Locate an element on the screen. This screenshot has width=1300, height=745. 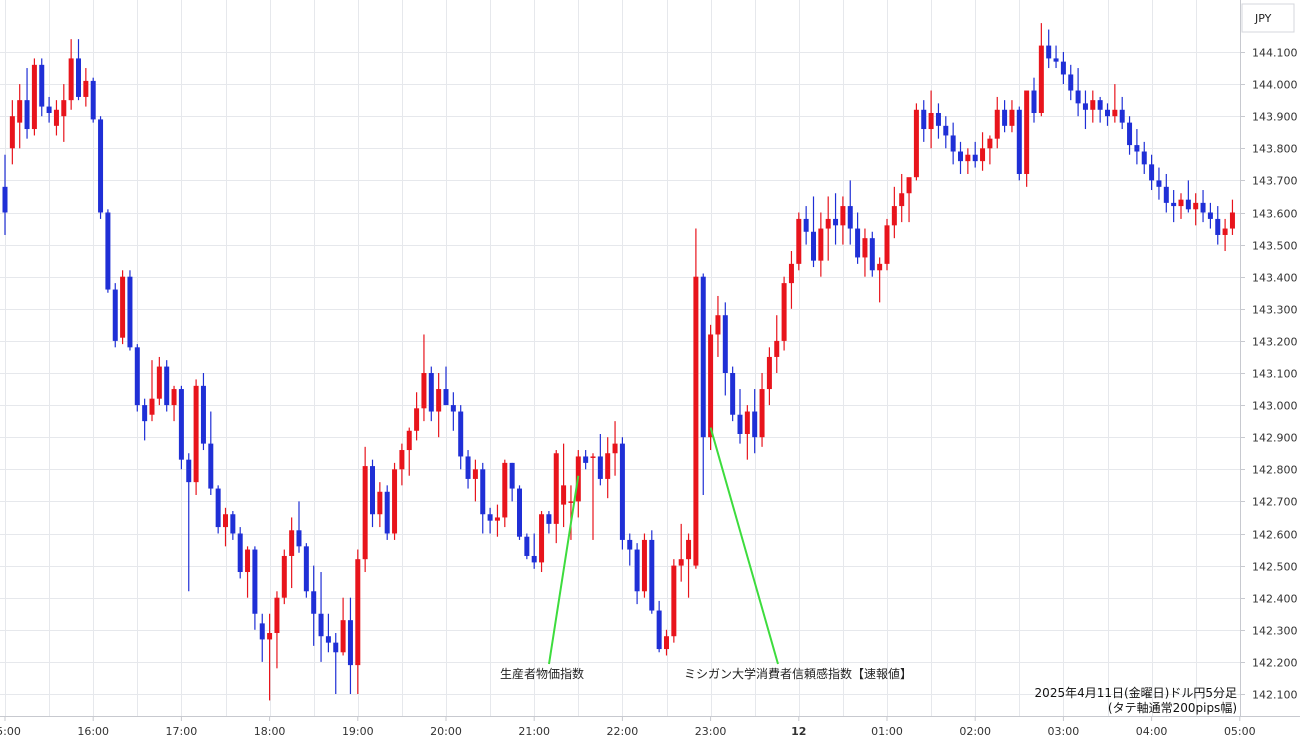
y-tick-label: 143.000 is located at coordinates (1275, 406).